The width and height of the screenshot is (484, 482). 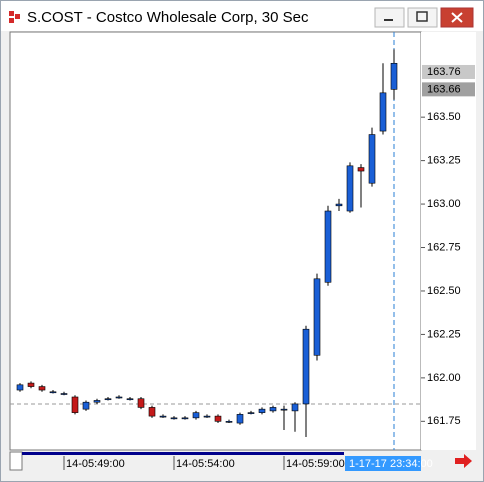 I want to click on app-icon, so click(x=14, y=17).